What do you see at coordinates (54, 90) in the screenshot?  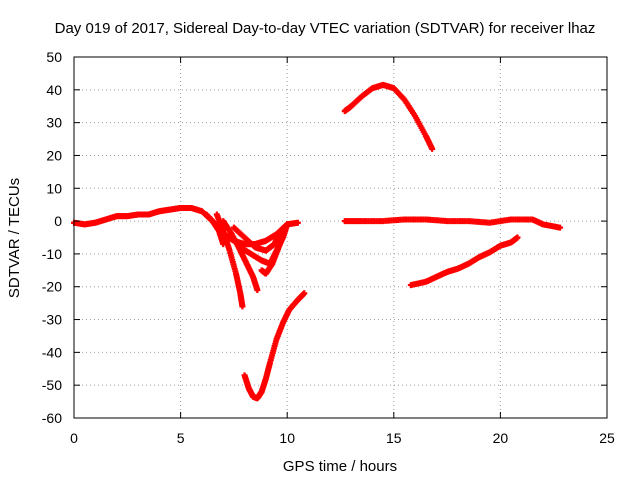 I see `y-tick-label: 40` at bounding box center [54, 90].